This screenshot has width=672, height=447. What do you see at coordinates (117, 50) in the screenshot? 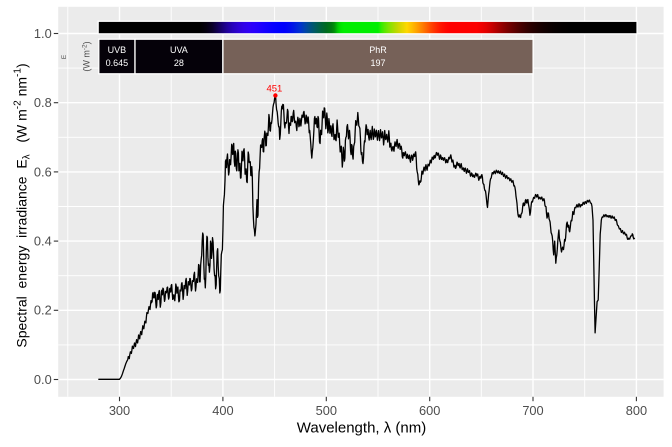
I see `svg-text: UVB` at bounding box center [117, 50].